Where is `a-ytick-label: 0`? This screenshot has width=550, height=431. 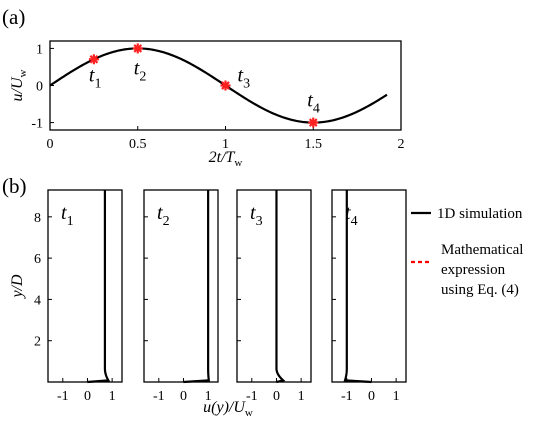
a-ytick-label: 0 is located at coordinates (39, 87).